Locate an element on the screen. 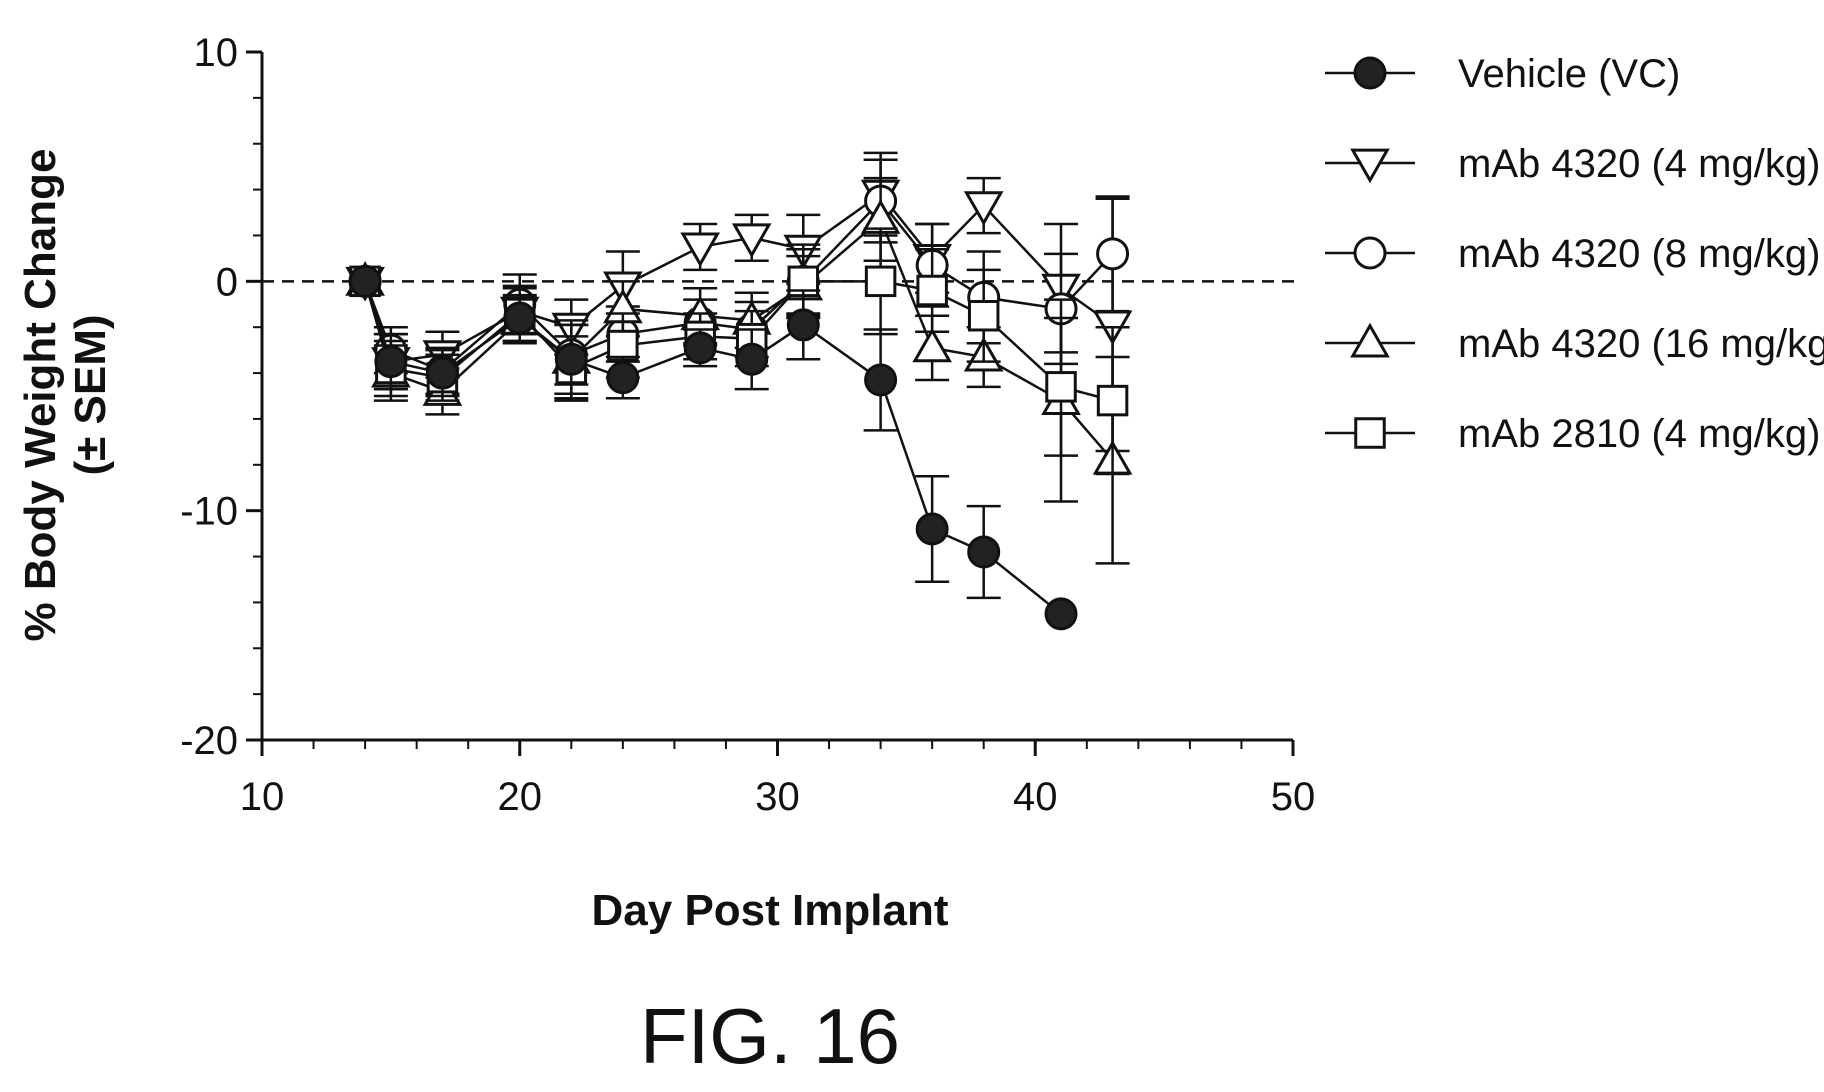 This screenshot has height=1092, width=1824. legend-item: mAb 4320 (4 mg/kg) is located at coordinates (1572, 164).